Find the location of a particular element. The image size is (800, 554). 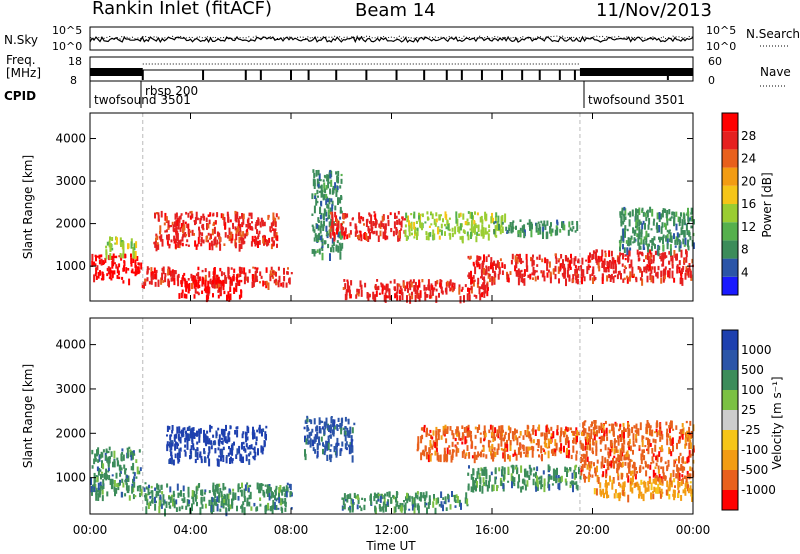

freq-label: Freq. is located at coordinates (21, 60).